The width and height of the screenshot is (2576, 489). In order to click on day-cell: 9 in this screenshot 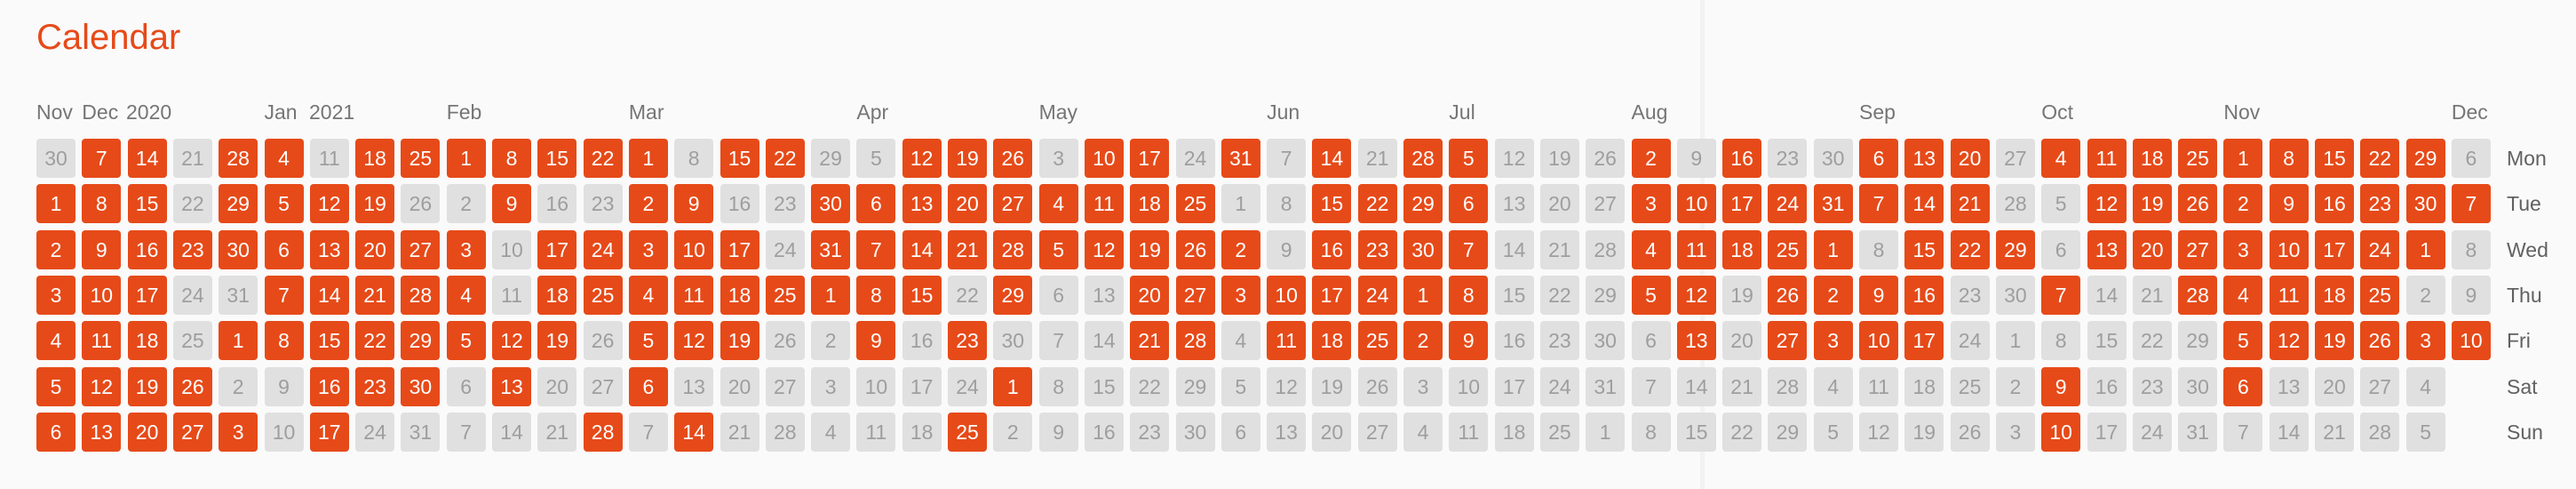, I will do `click(511, 204)`.